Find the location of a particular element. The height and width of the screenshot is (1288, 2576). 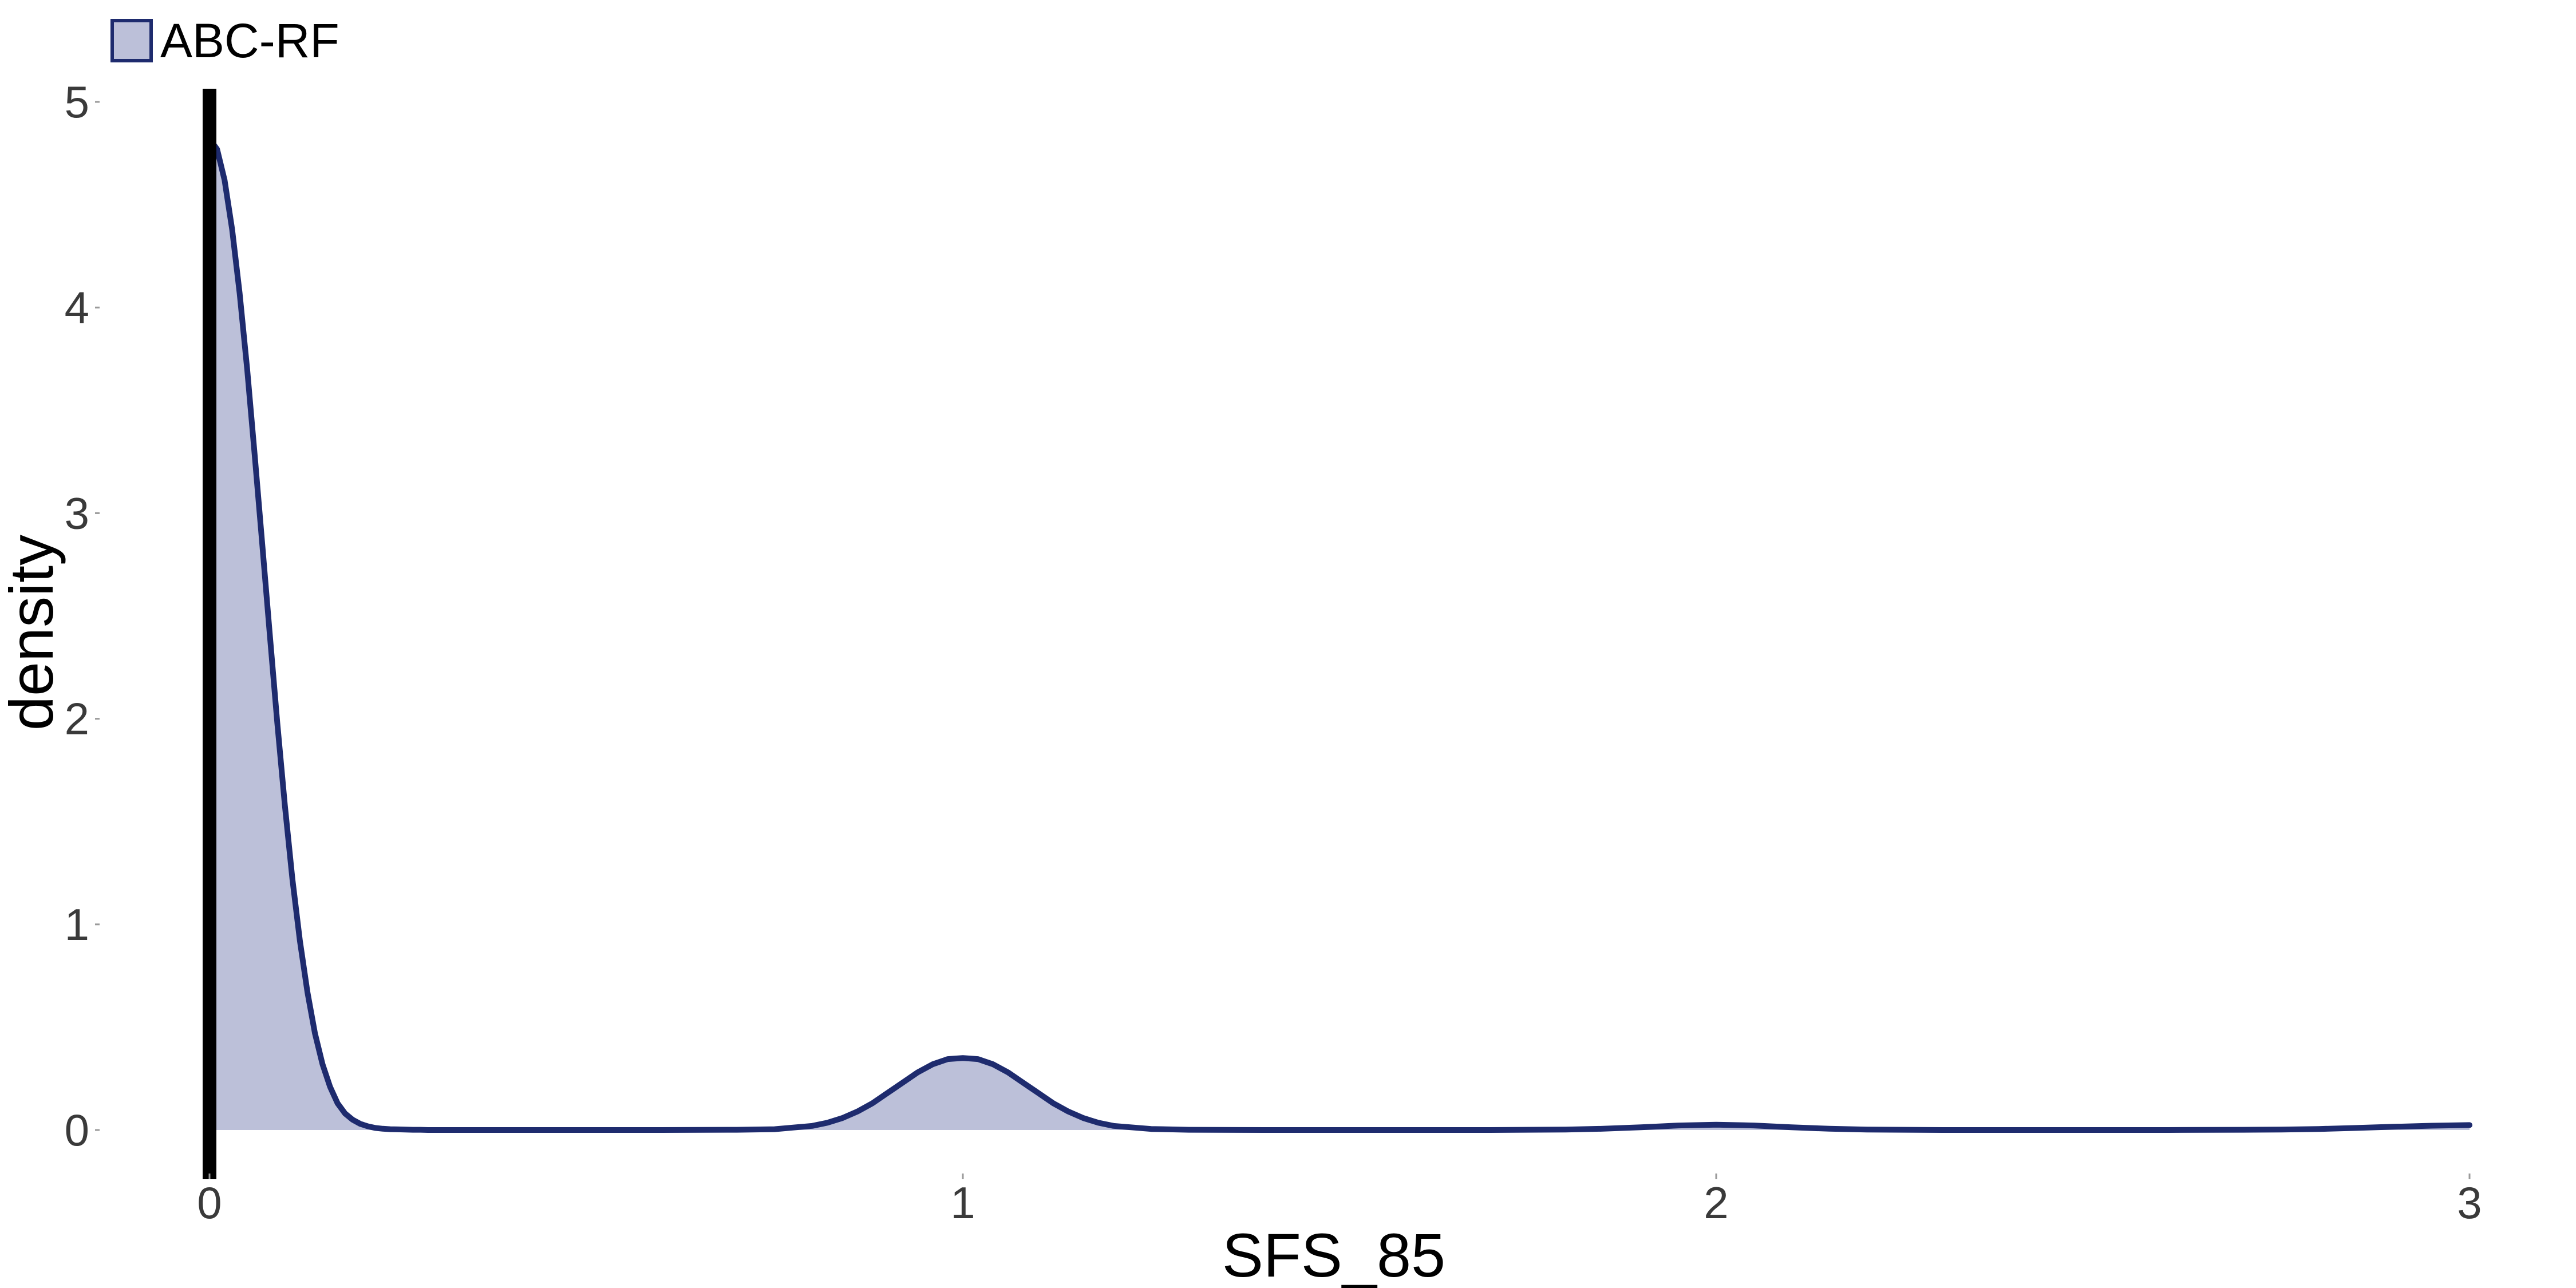

y-tick-label: 5 is located at coordinates (77, 102).